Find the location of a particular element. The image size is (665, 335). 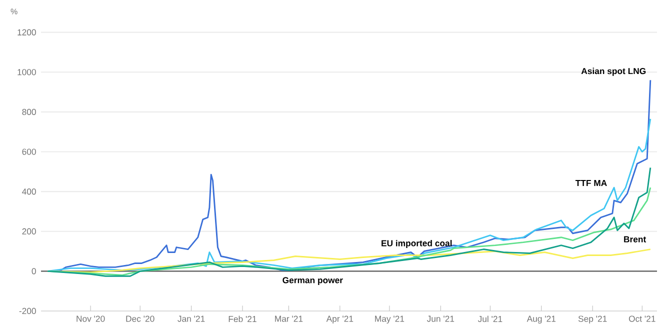

y-tick-label: 1200 is located at coordinates (27, 32).